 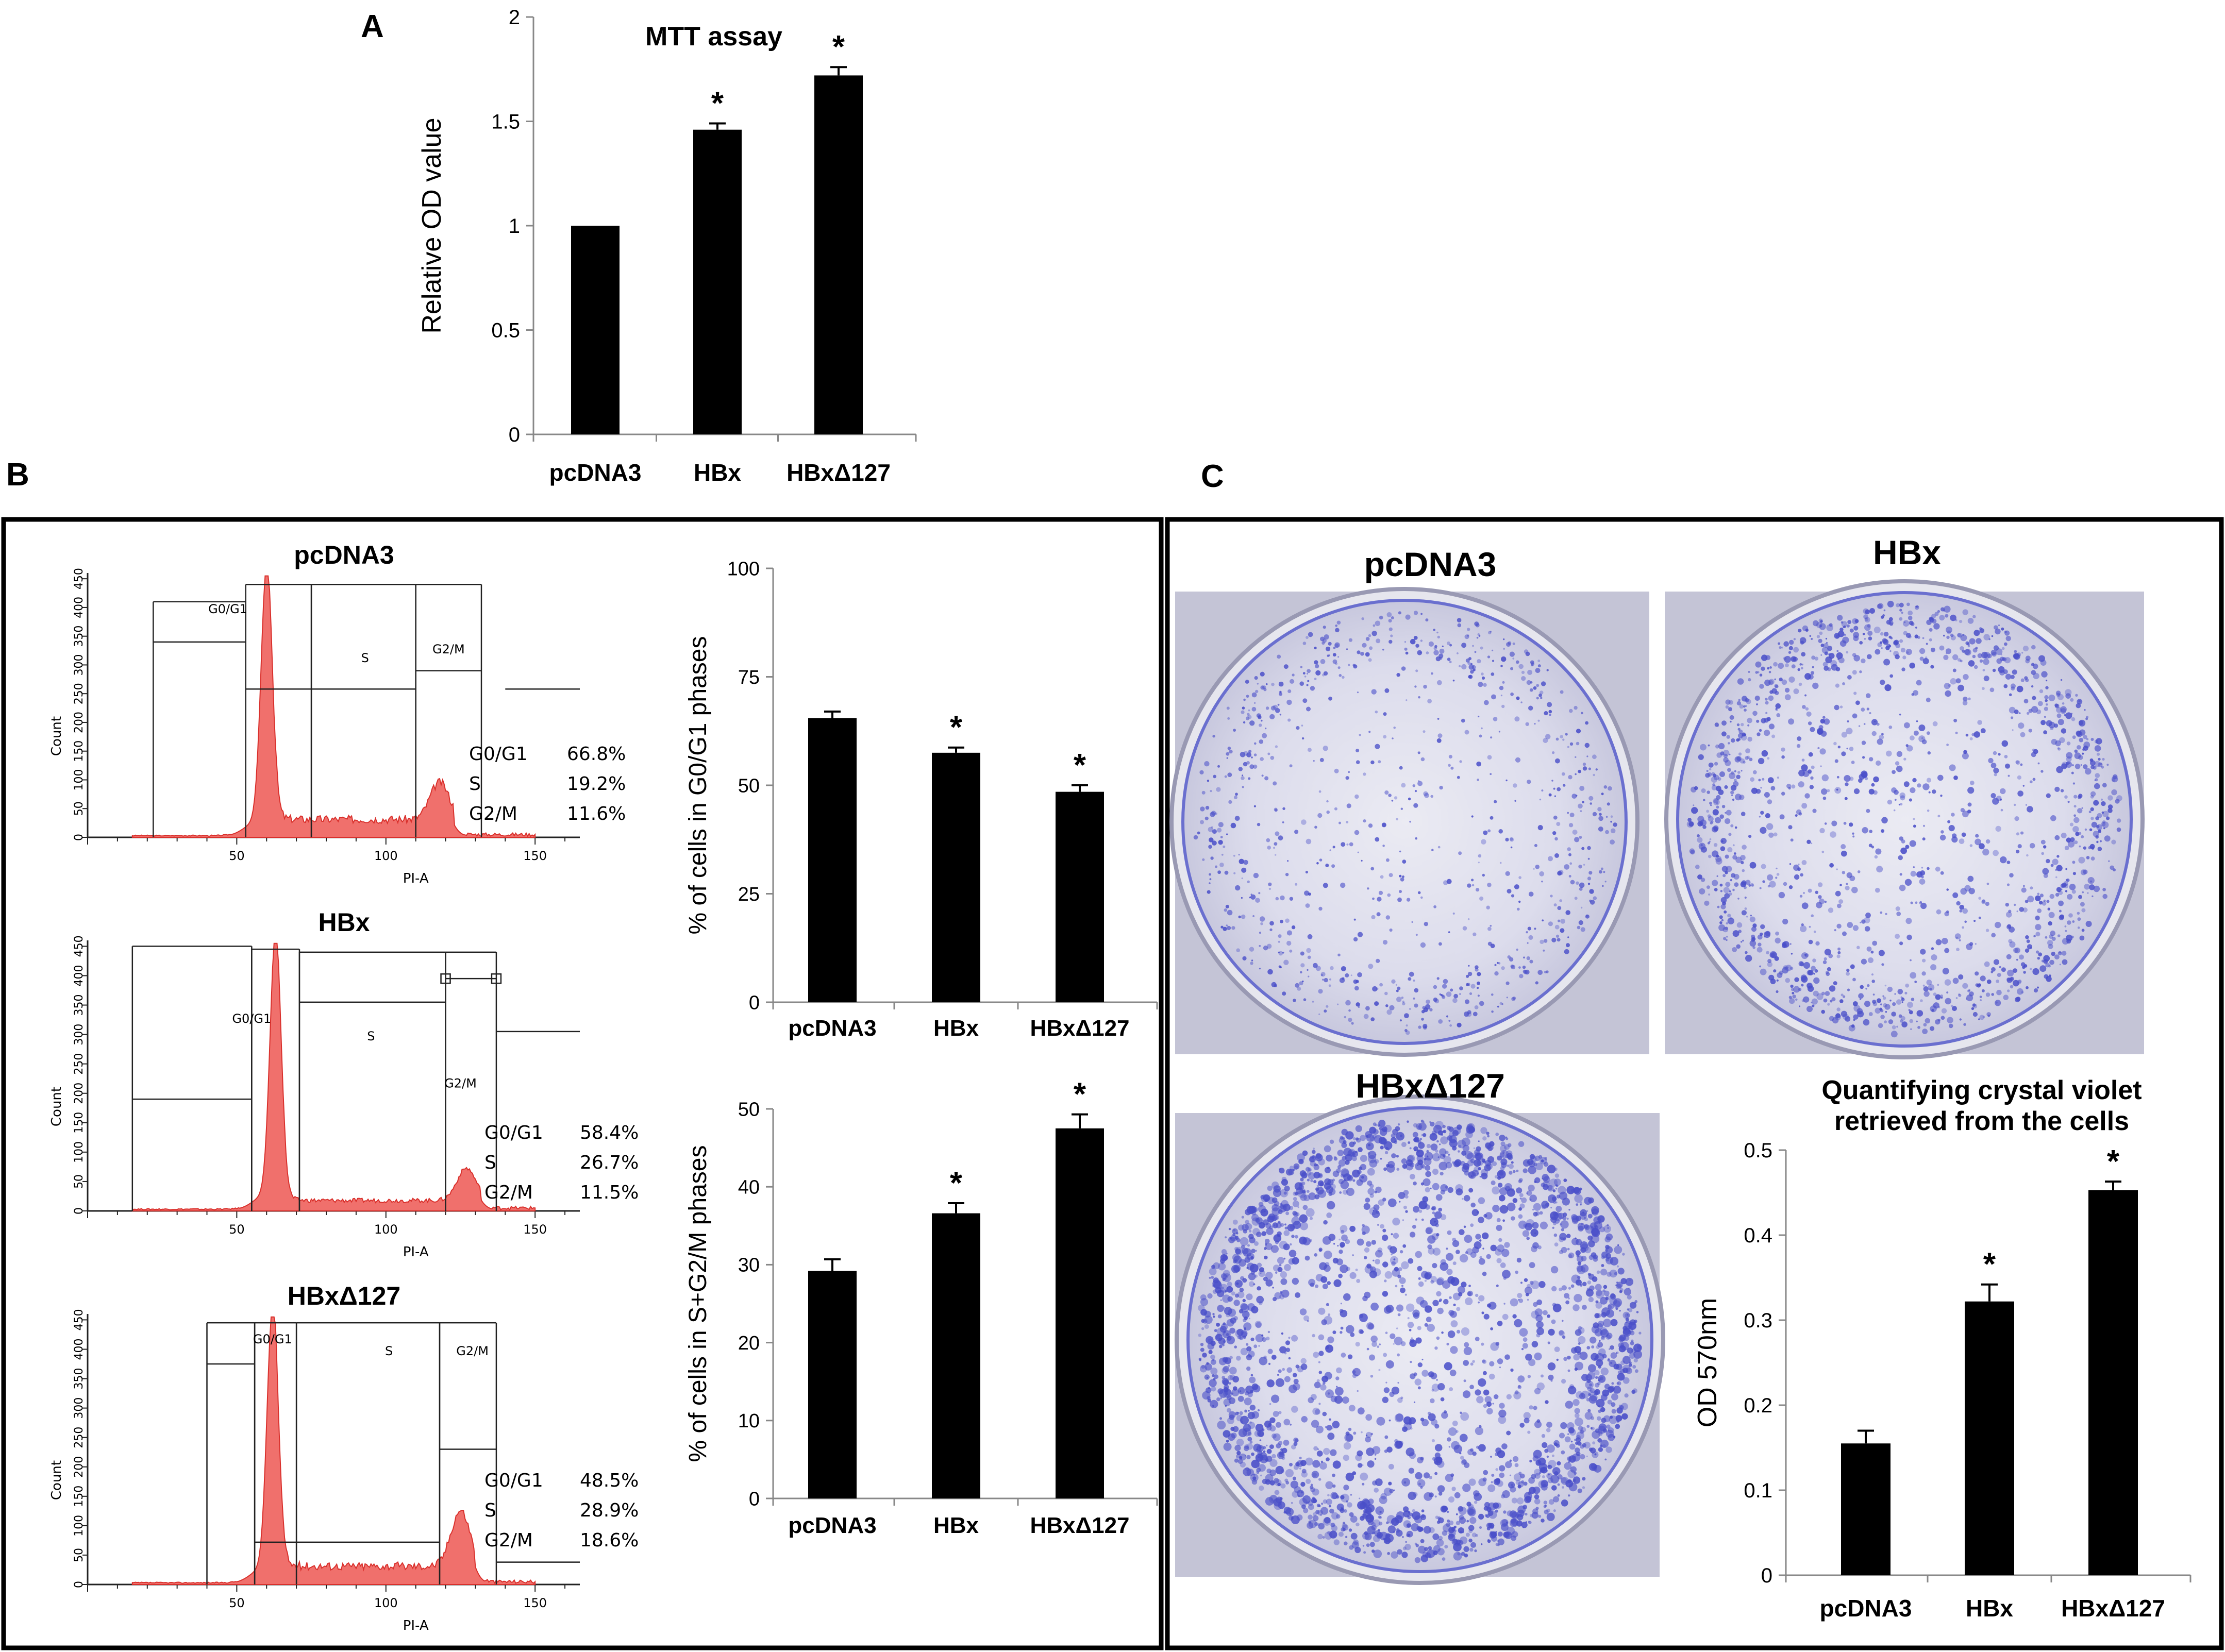 I want to click on flow-y-tick-label: 300, so click(x=79, y=1035).